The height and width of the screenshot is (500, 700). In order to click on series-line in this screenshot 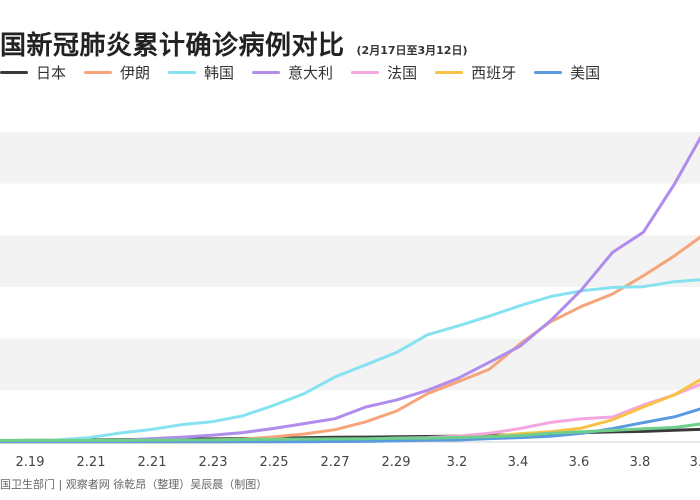, I will do `click(350, 432)`.